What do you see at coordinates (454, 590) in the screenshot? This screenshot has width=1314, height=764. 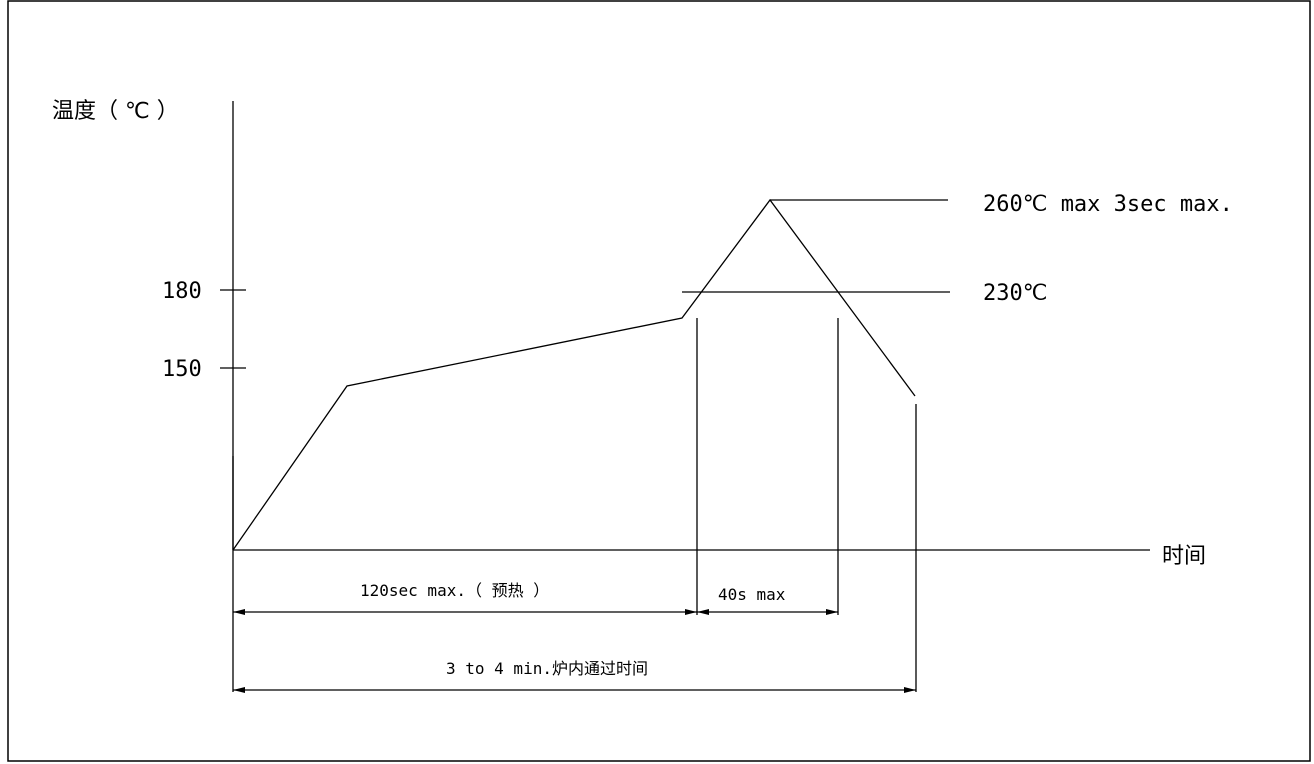 I see `preheat-dimension-label: 120sec max.（ 预热 ）` at bounding box center [454, 590].